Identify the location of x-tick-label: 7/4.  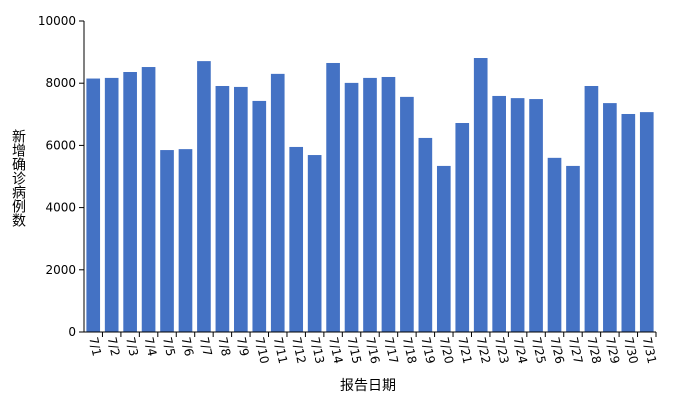
(151, 347).